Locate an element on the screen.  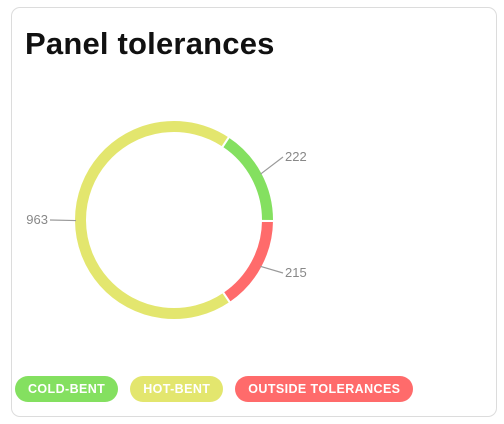
legend-item-cold-bent: COLD-BENT is located at coordinates (67, 389).